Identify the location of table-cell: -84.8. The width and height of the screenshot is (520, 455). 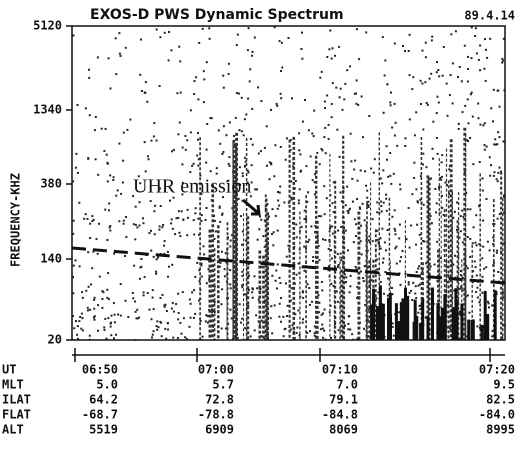
(340, 415).